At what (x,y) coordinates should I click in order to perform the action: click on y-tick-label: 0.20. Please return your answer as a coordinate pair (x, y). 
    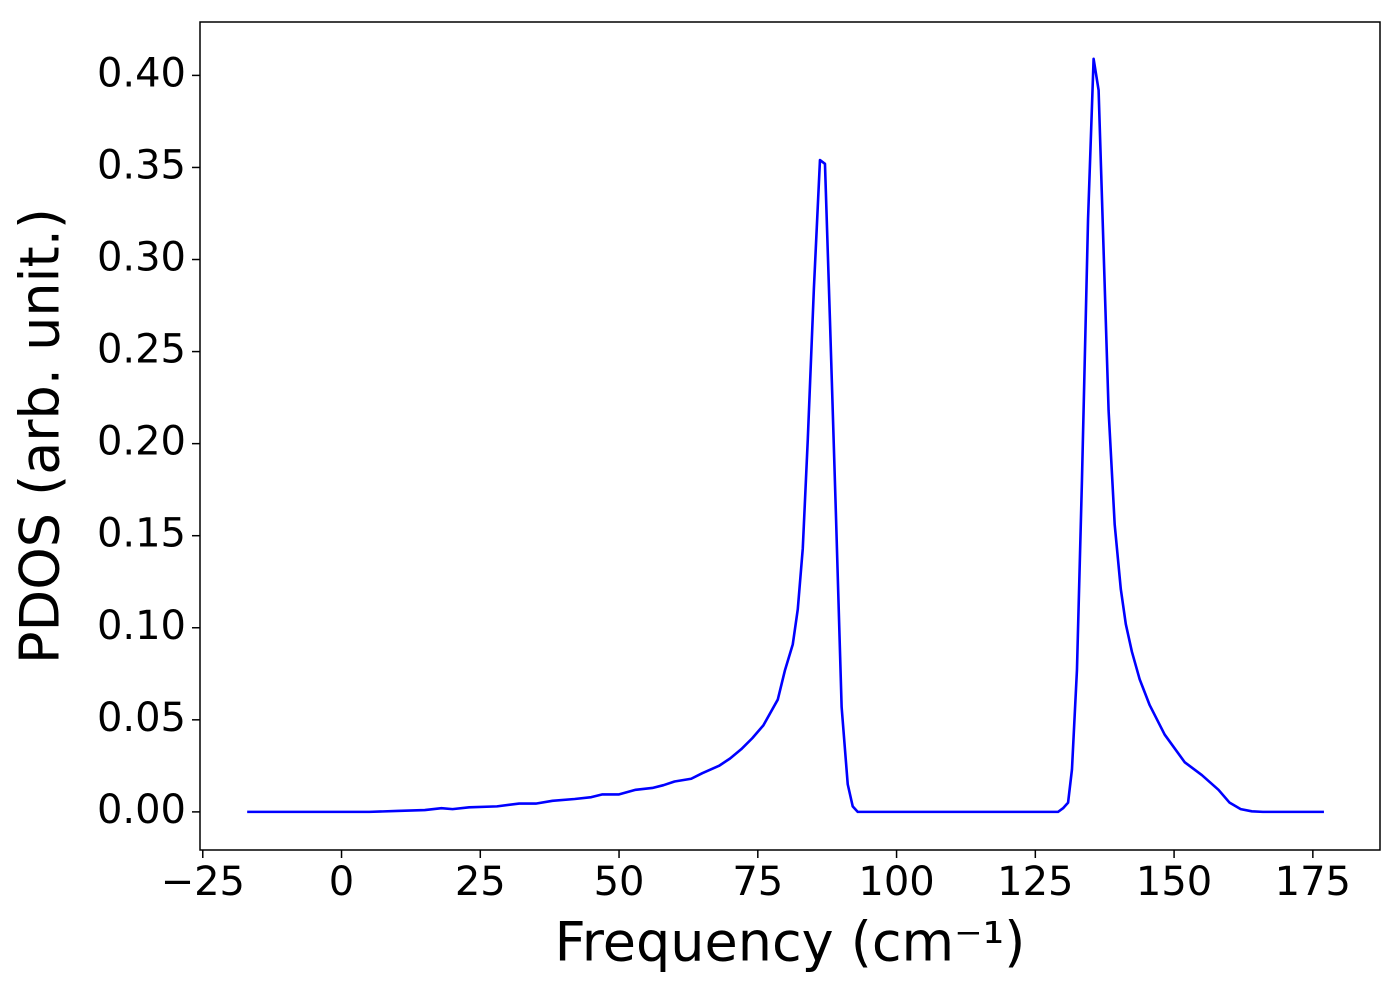
    Looking at the image, I should click on (141, 442).